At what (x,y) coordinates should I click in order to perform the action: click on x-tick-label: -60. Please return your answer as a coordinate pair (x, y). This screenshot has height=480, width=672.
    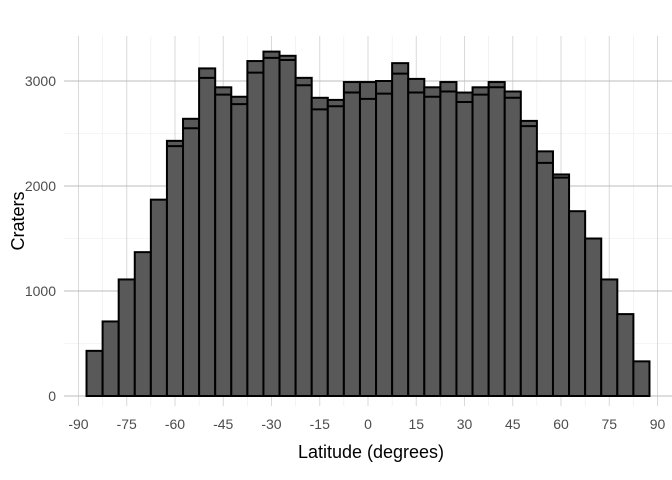
    Looking at the image, I should click on (175, 424).